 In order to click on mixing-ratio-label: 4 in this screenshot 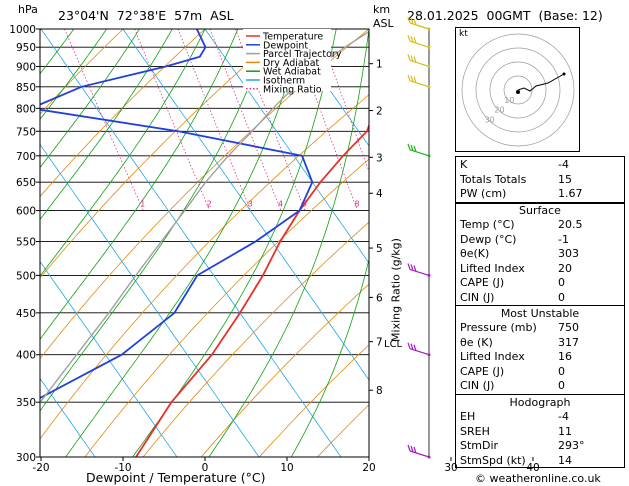, I will do `click(280, 204)`.